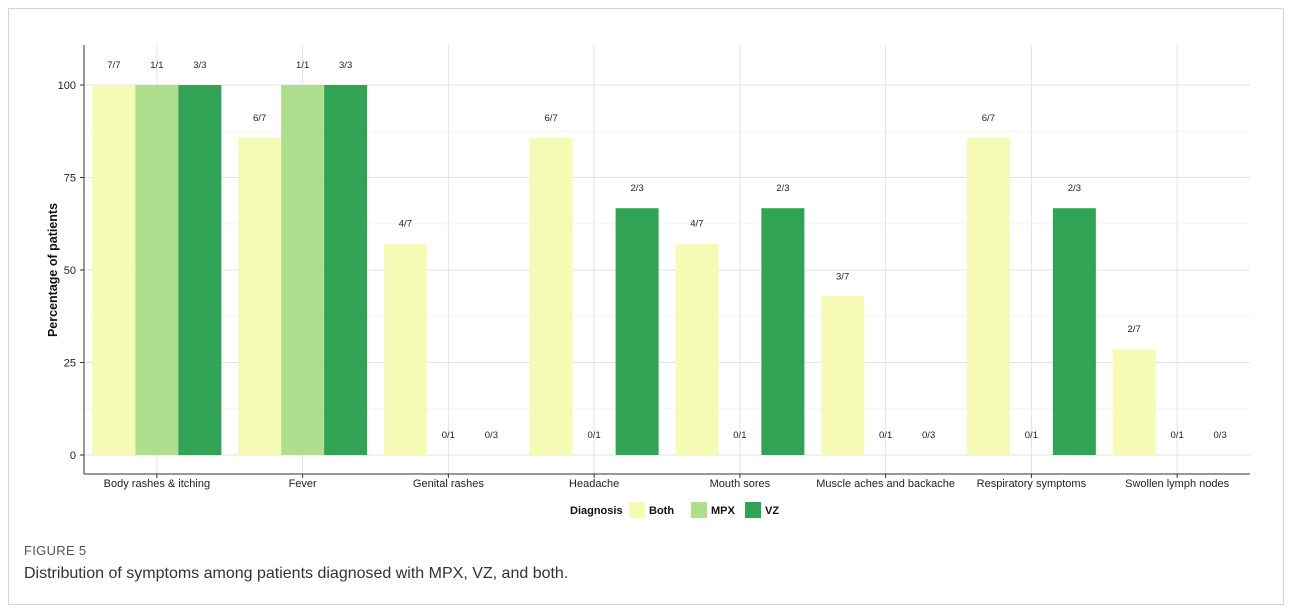 This screenshot has width=1290, height=612. What do you see at coordinates (53, 270) in the screenshot?
I see `y-axis-title: Percentage of patients` at bounding box center [53, 270].